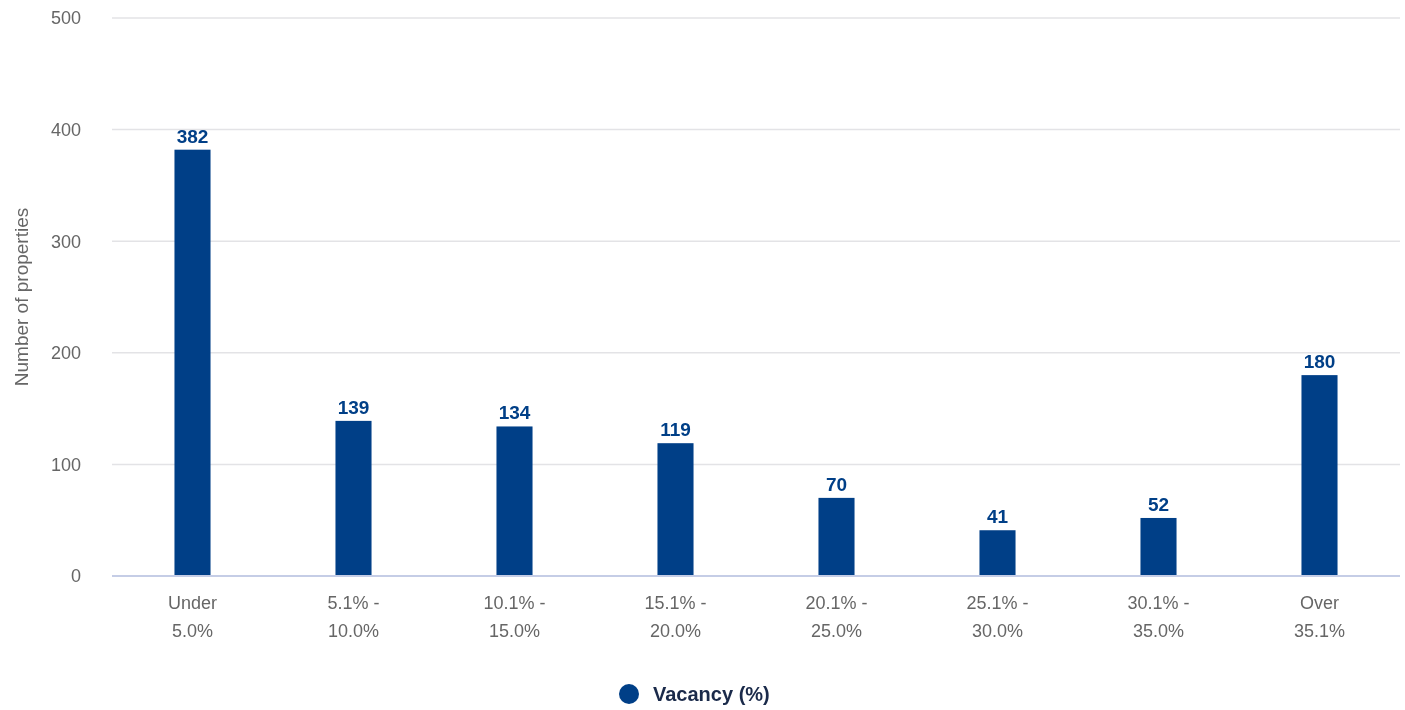 This screenshot has height=710, width=1405. I want to click on y-tick-label: 300, so click(65, 241).